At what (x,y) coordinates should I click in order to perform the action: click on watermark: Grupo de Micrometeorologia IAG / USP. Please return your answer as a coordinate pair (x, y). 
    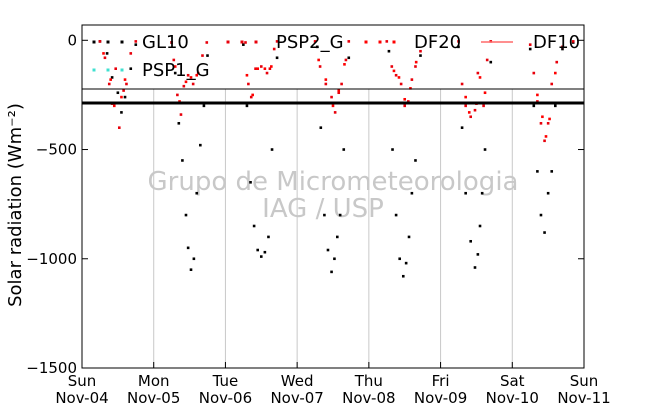
    Looking at the image, I should click on (333, 195).